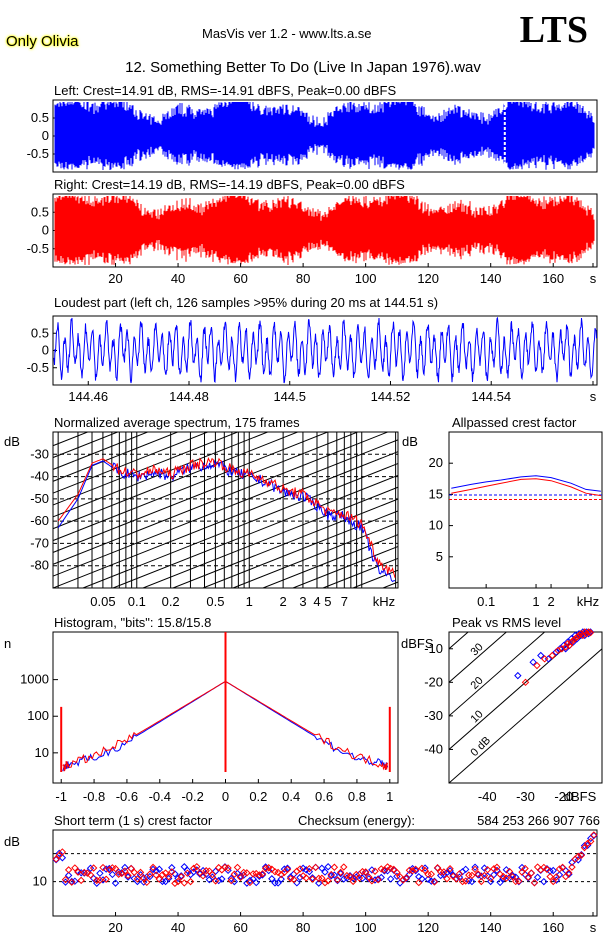  I want to click on loudest-part-xtick-label: s, so click(593, 396).